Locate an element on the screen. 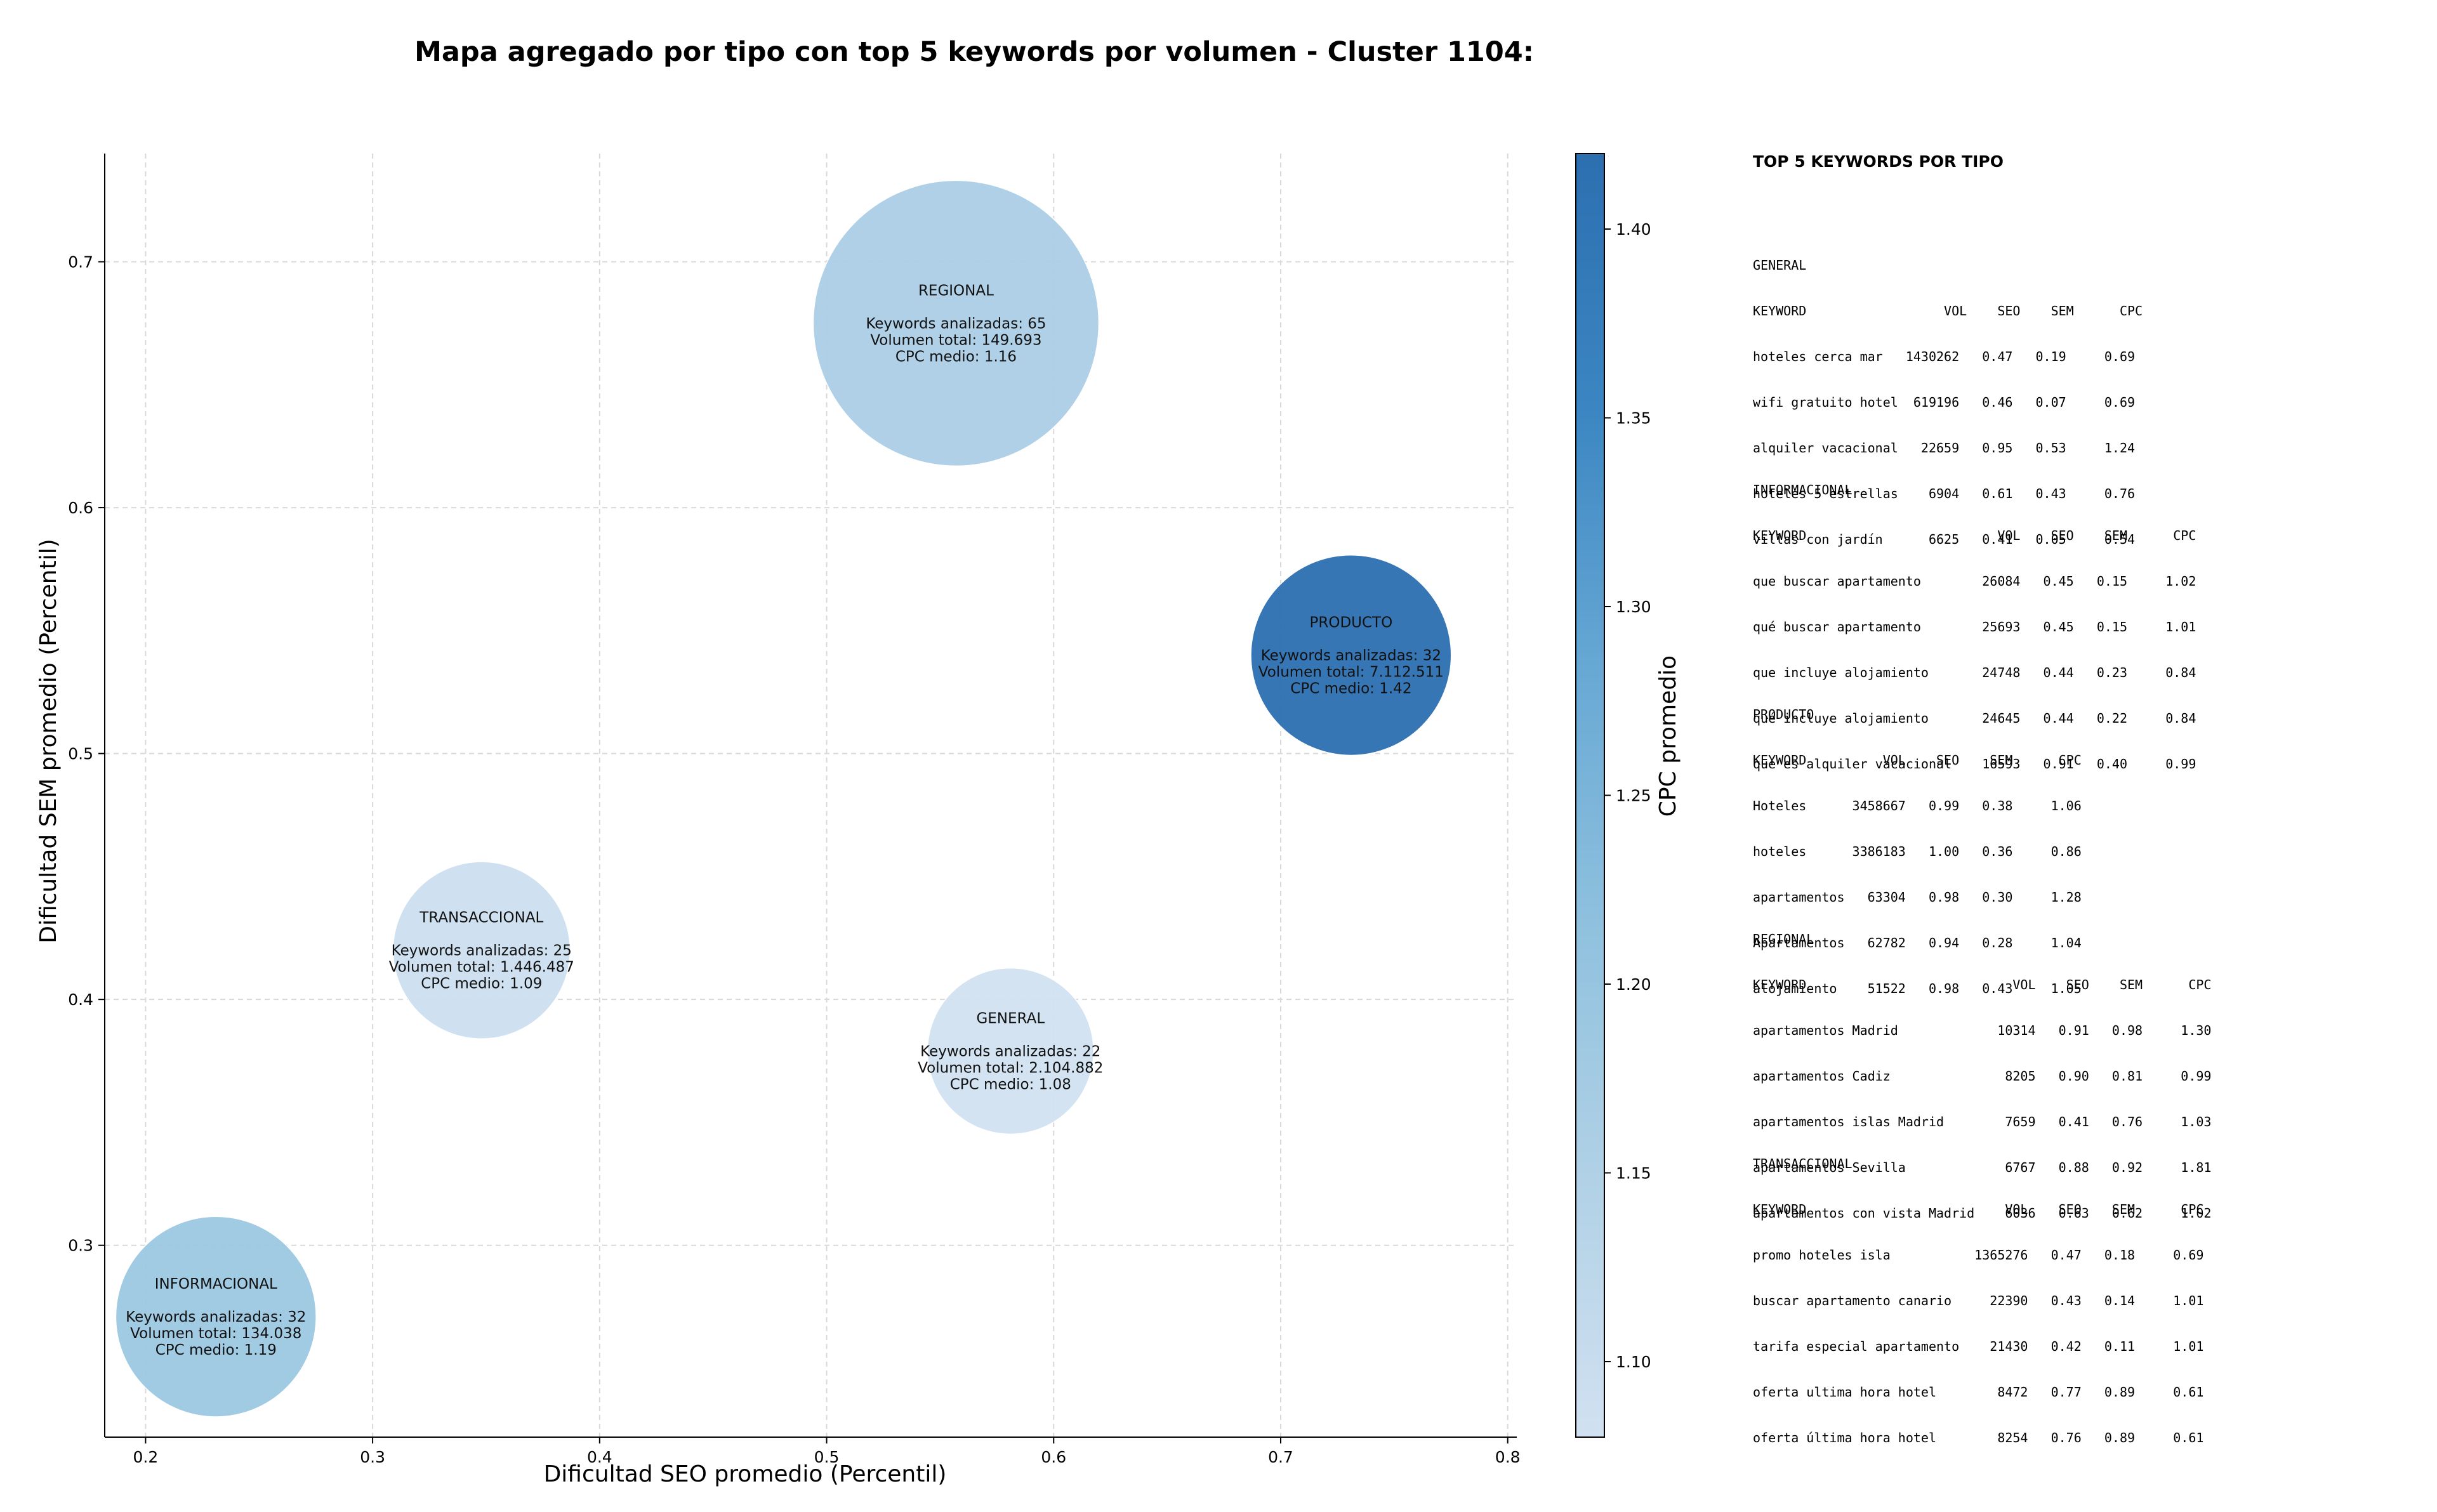  bubble-transaccional is located at coordinates (481, 950).